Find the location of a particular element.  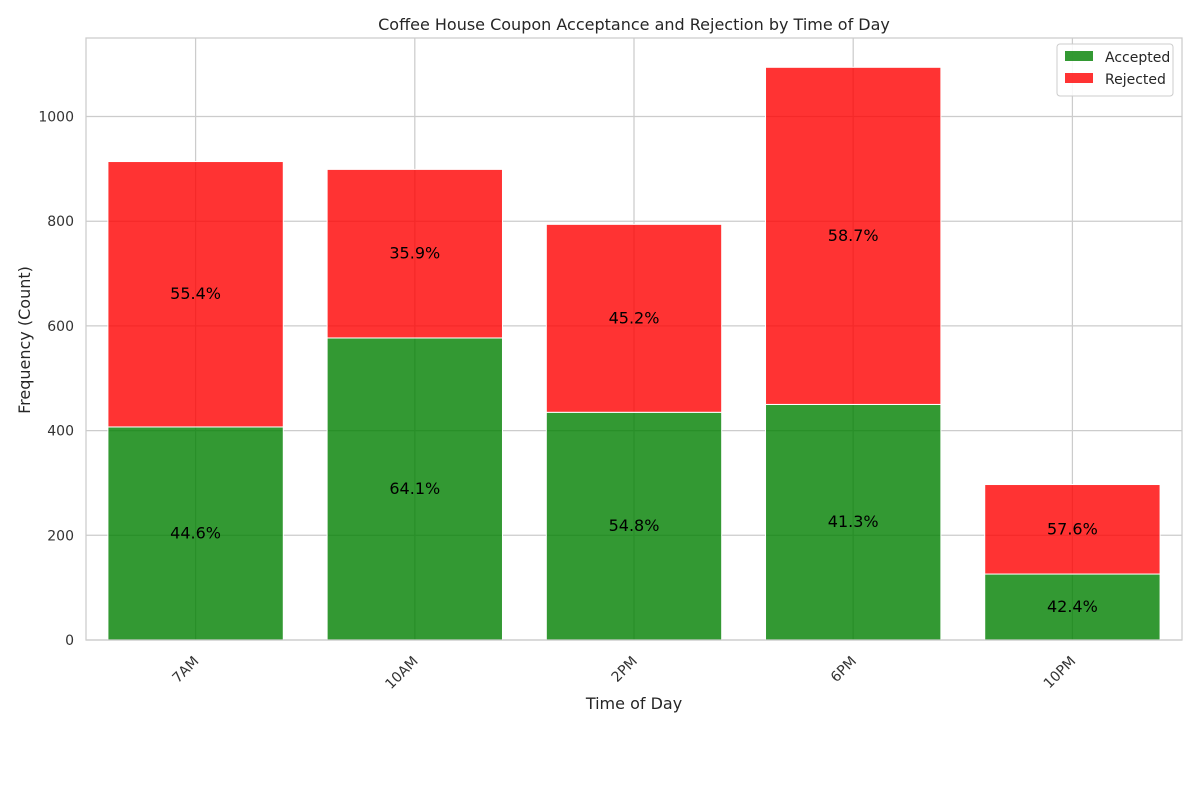

legend-label-rejected: Rejected is located at coordinates (1135, 80).